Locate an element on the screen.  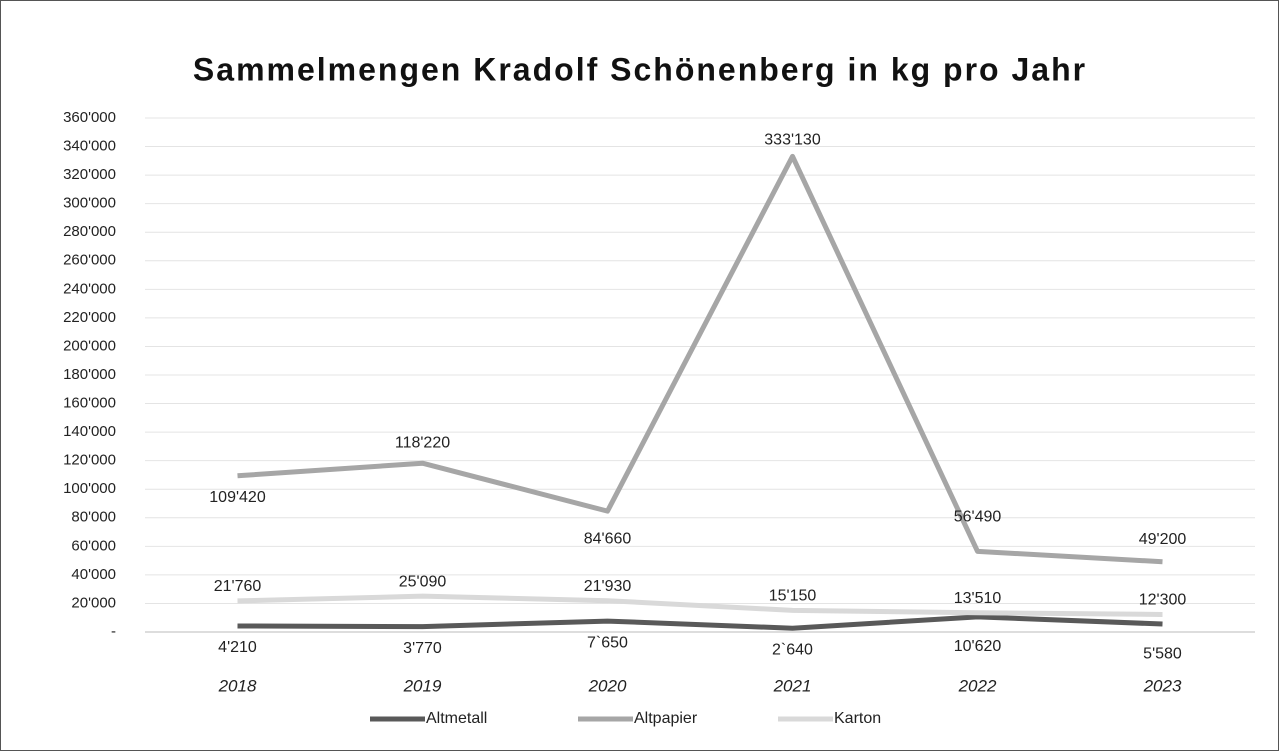
y-tick-label: 80'000 is located at coordinates (93, 517).